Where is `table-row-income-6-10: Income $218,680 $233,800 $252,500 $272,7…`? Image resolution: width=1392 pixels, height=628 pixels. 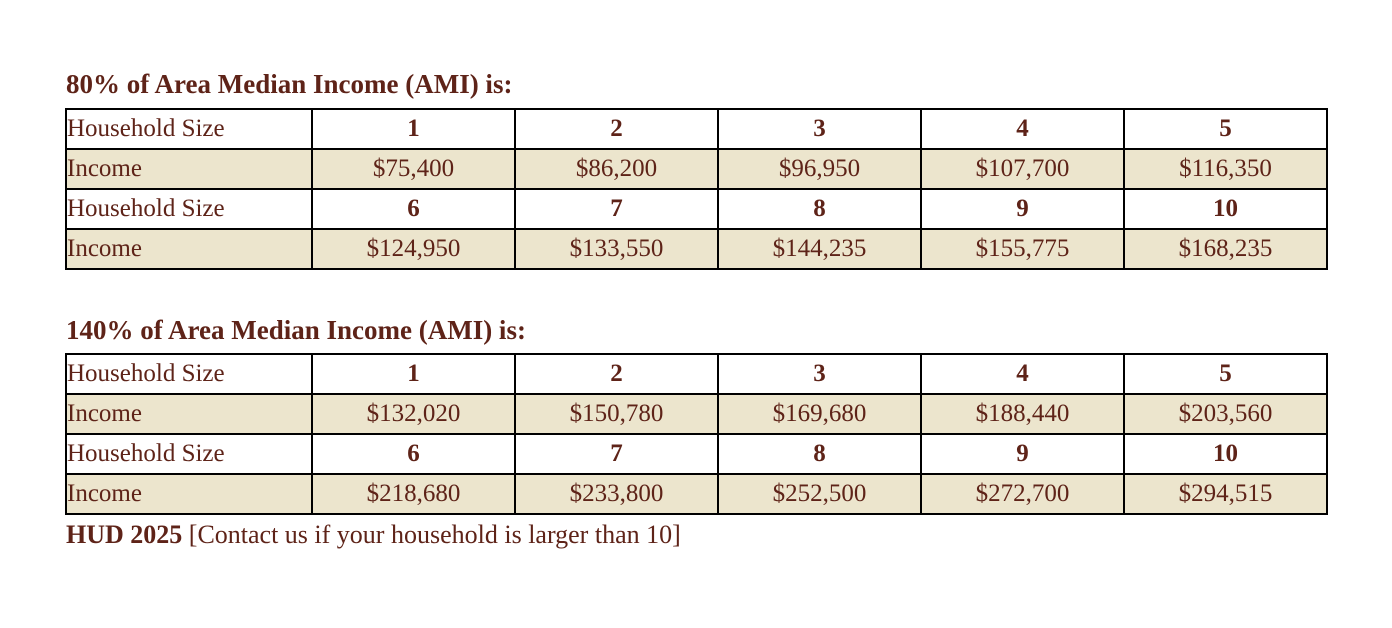
table-row-income-6-10: Income $218,680 $233,800 $252,500 $272,7… is located at coordinates (696, 494).